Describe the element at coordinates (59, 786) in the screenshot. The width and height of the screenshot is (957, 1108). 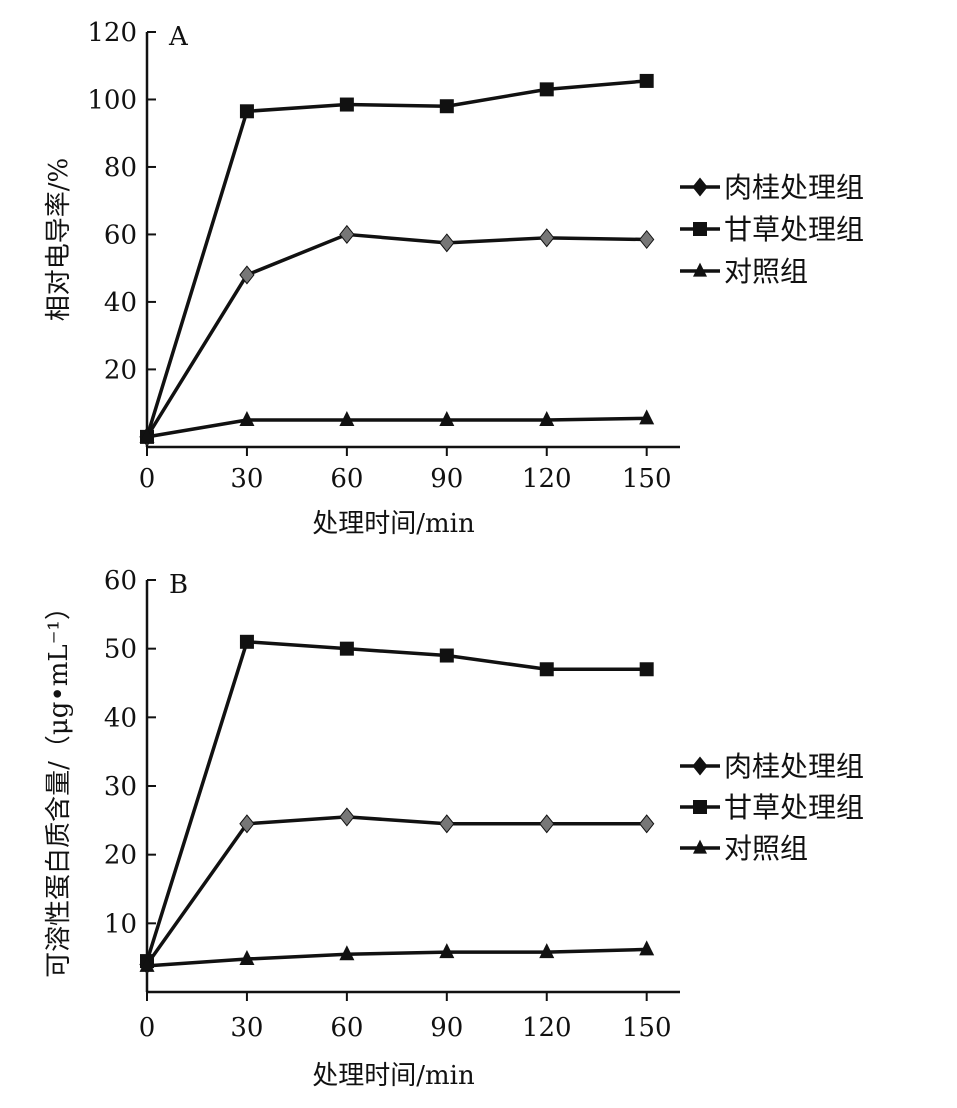
I see `y-axis-title: 可溶性蛋白质含量/（μg•mL⁻¹）` at that location.